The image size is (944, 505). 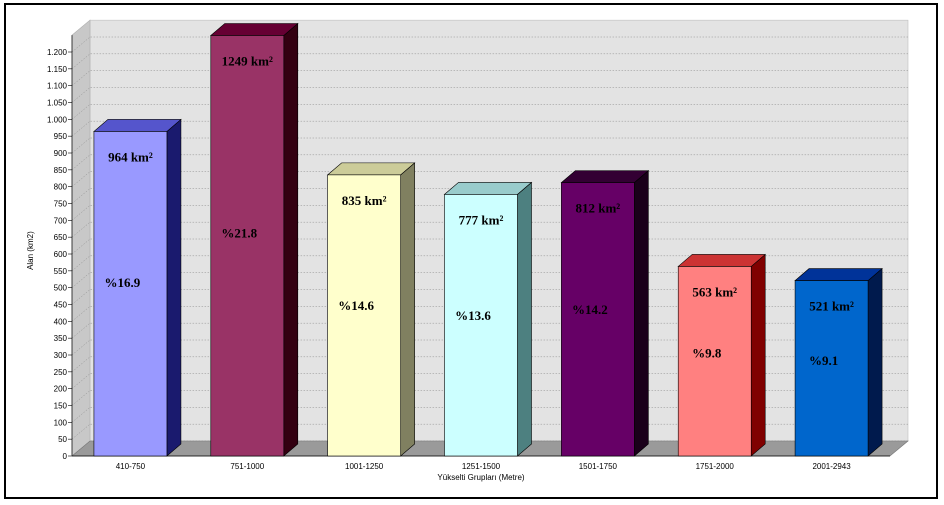 What do you see at coordinates (61, 204) in the screenshot?
I see `y-tick-label: 750` at bounding box center [61, 204].